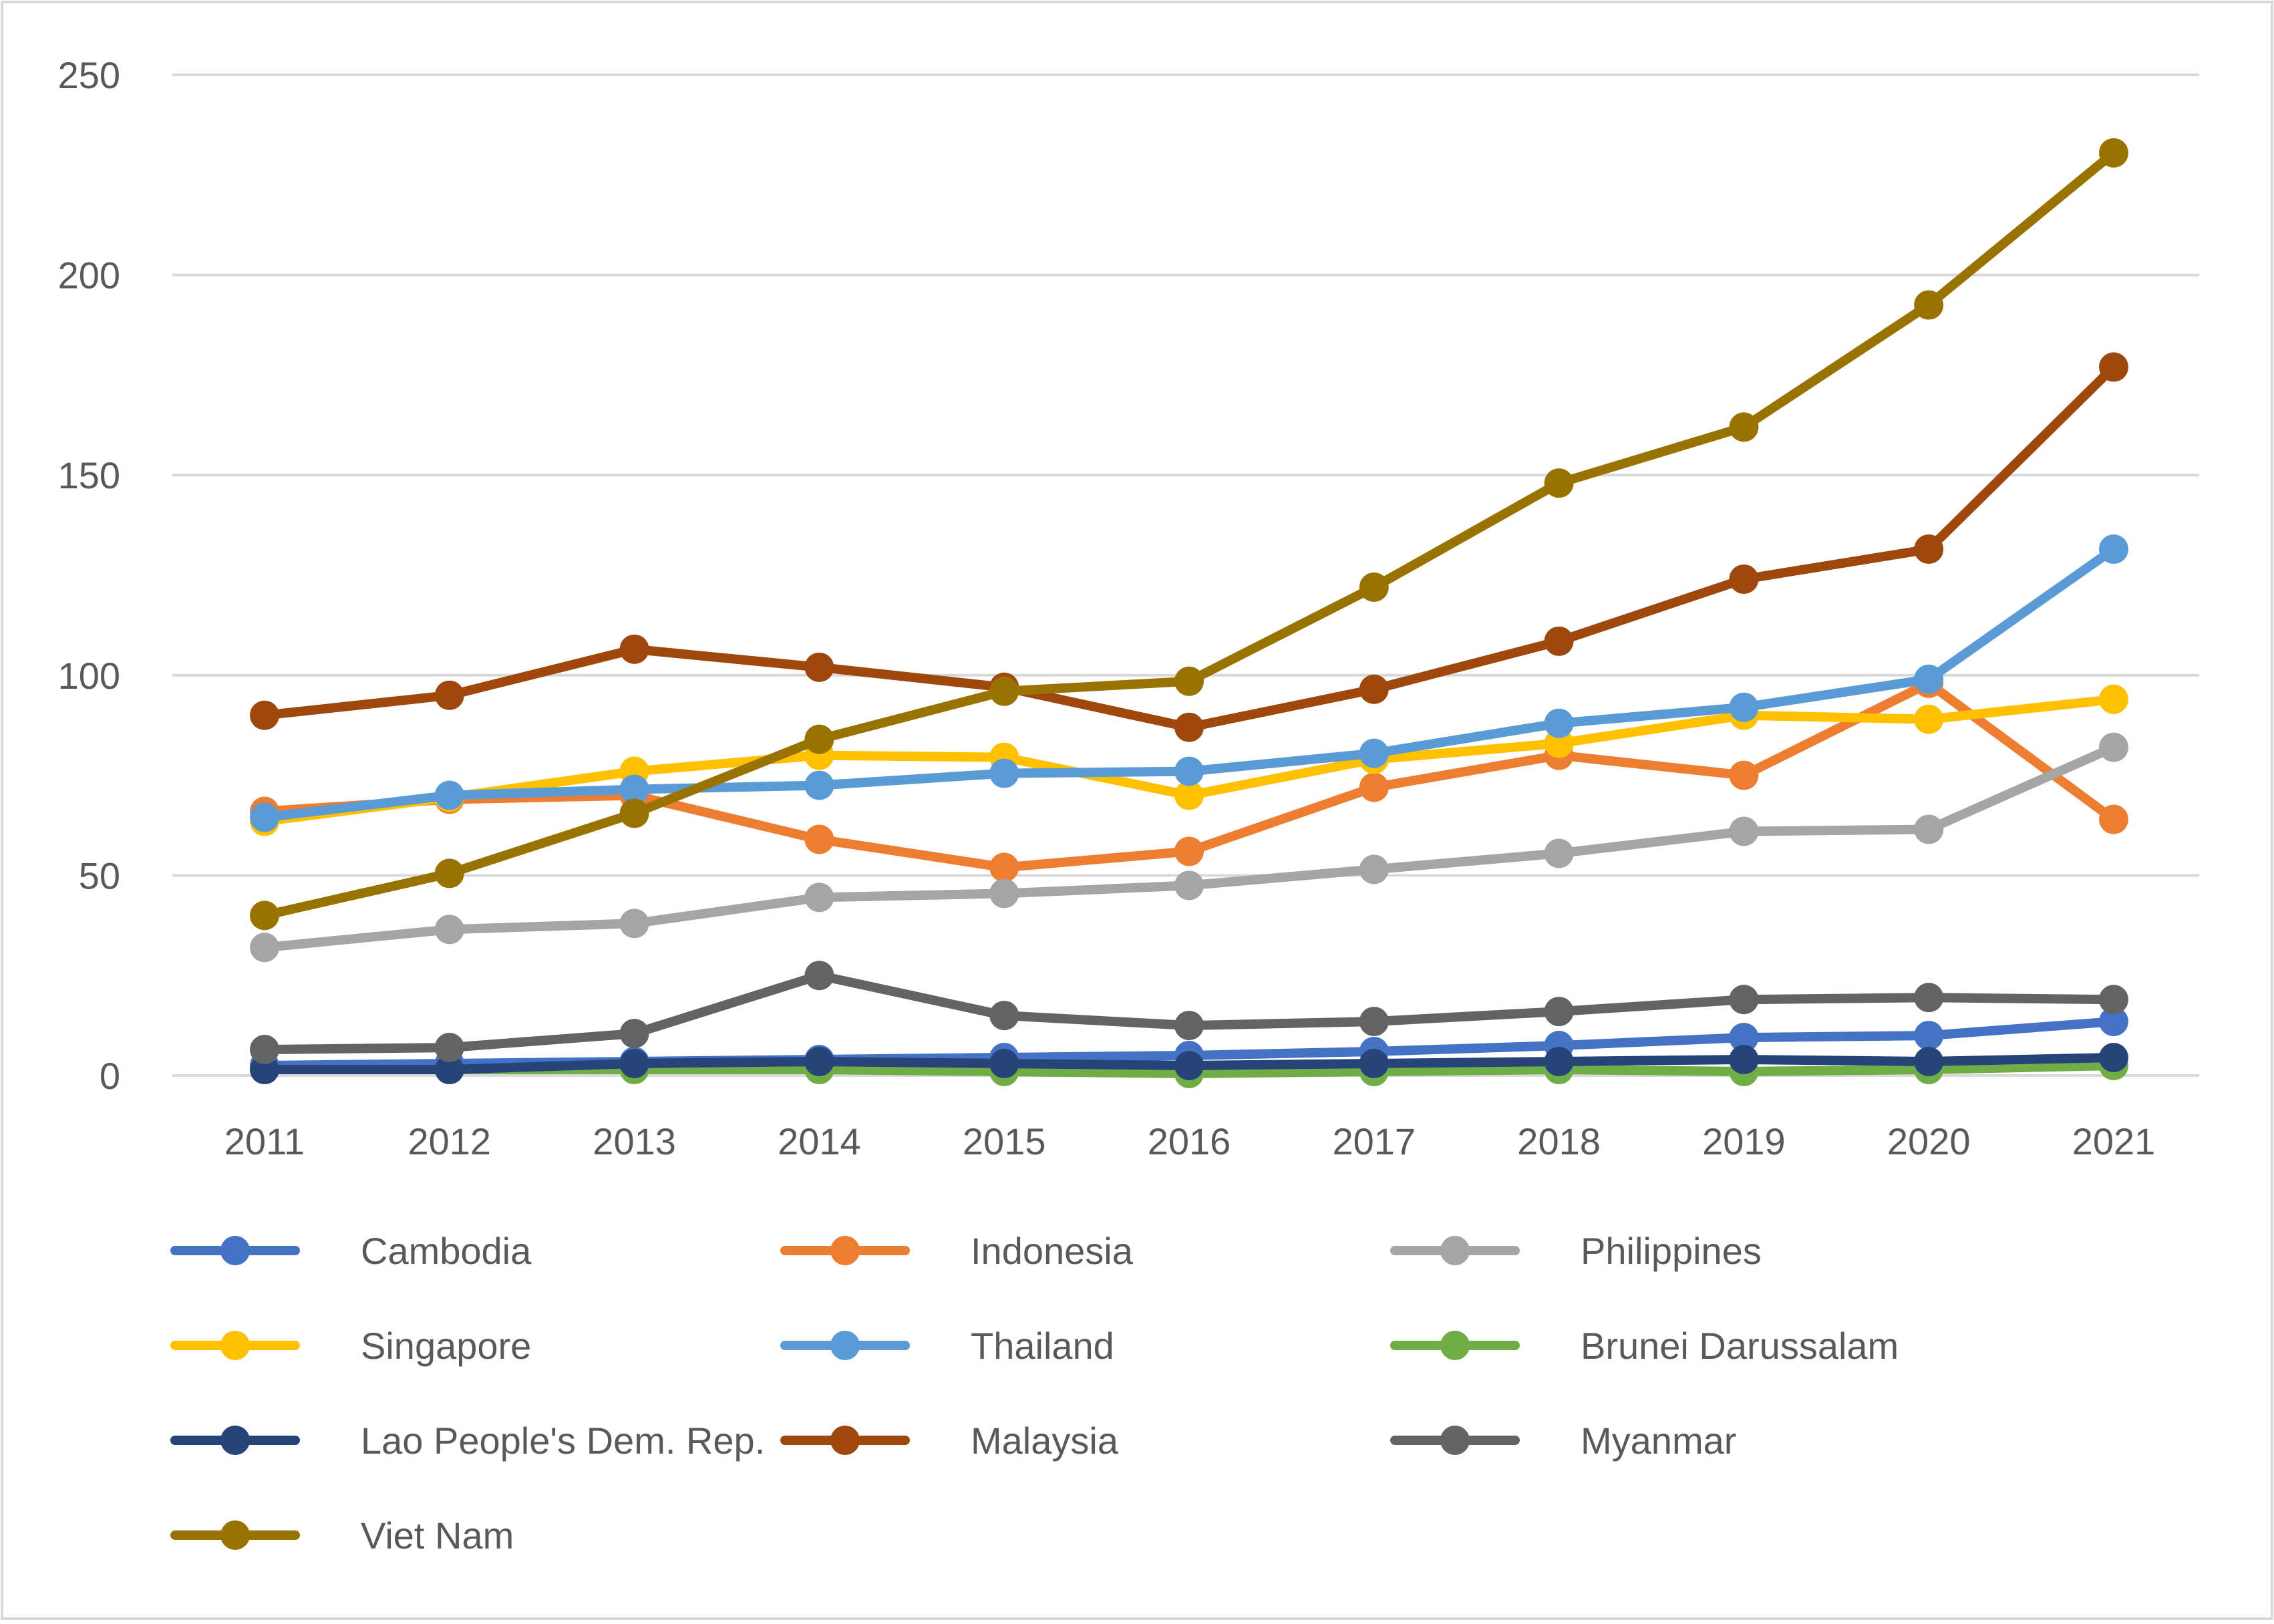 This screenshot has height=1624, width=2274. What do you see at coordinates (1374, 1141) in the screenshot?
I see `x-tick-label: 2017` at bounding box center [1374, 1141].